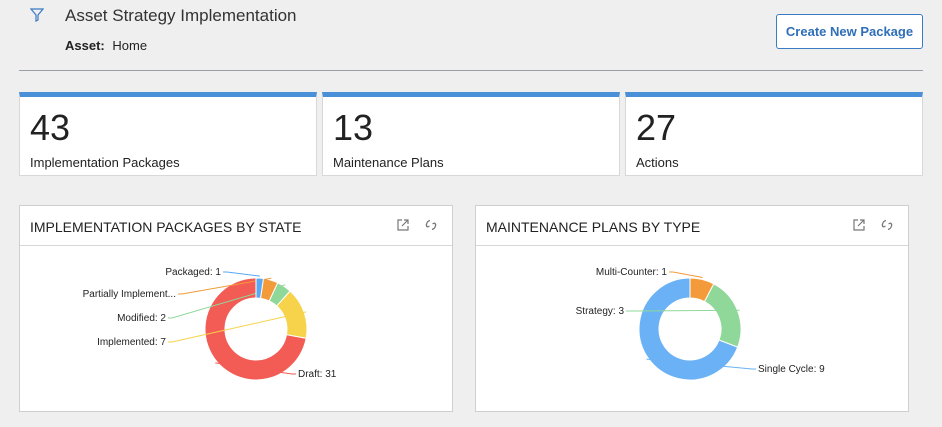 The width and height of the screenshot is (942, 427). I want to click on donut-slice-multi-counter, so click(702, 290).